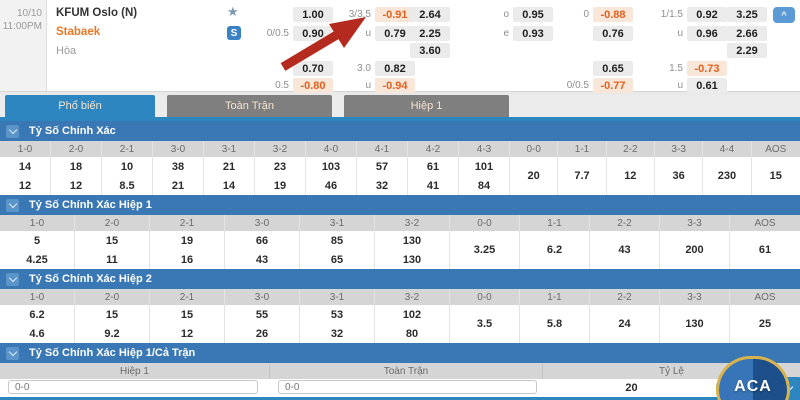 Image resolution: width=800 pixels, height=400 pixels. What do you see at coordinates (37, 259) in the screenshot?
I see `score-odd-bottom: 4.25` at bounding box center [37, 259].